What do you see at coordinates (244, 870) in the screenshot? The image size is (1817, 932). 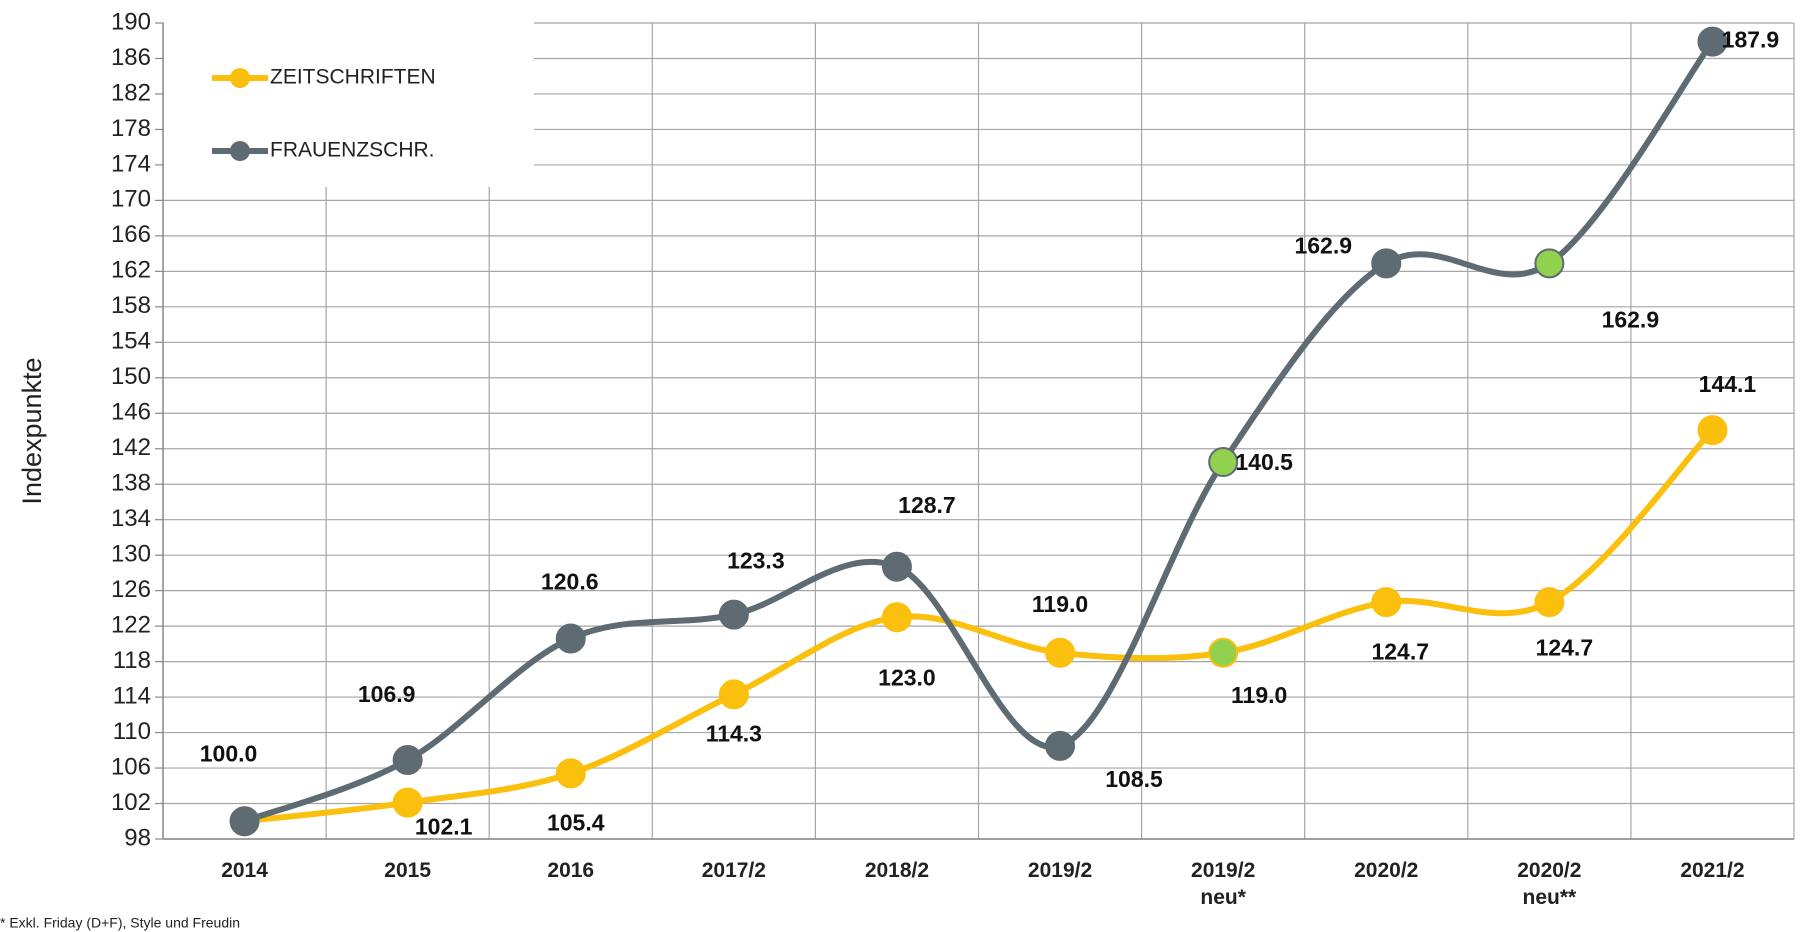 I see `x-tick-label: 2014` at bounding box center [244, 870].